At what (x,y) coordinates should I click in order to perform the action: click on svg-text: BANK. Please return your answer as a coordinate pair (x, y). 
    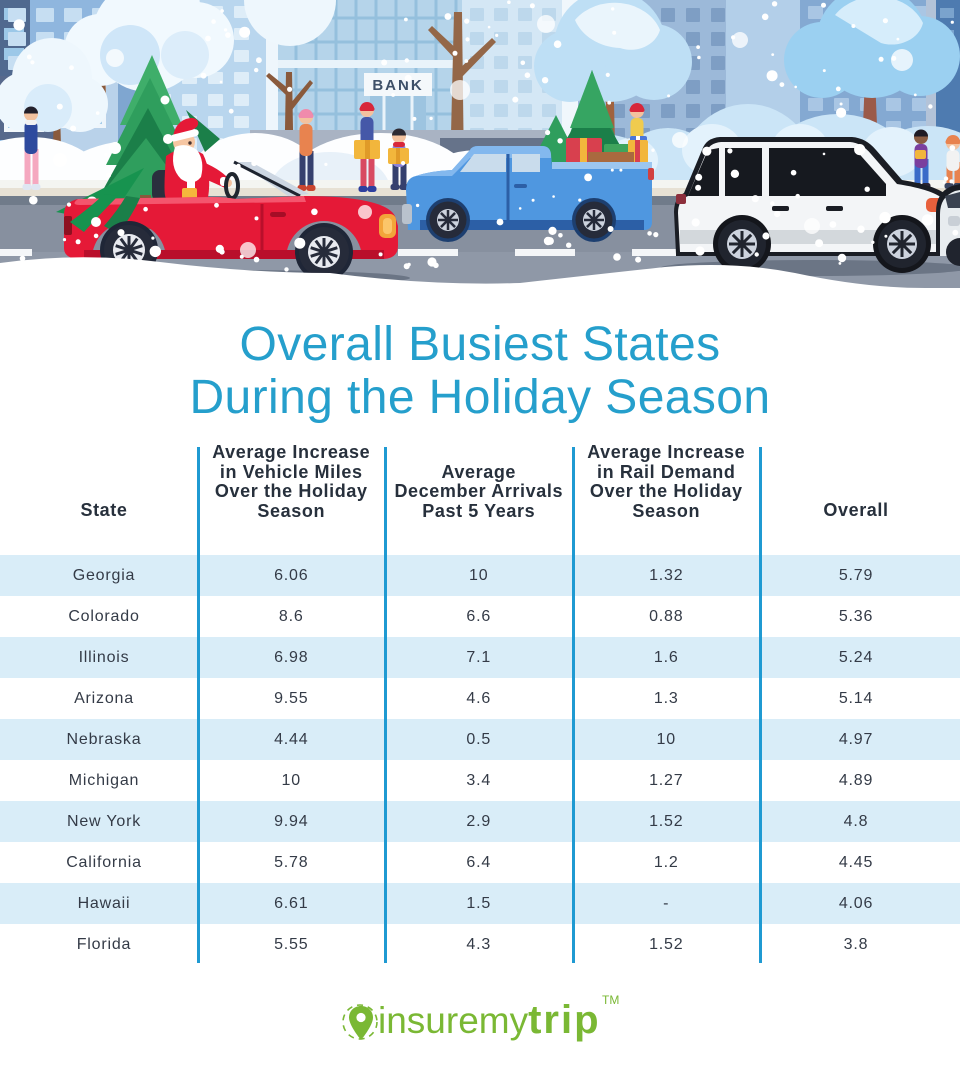
    Looking at the image, I should click on (397, 85).